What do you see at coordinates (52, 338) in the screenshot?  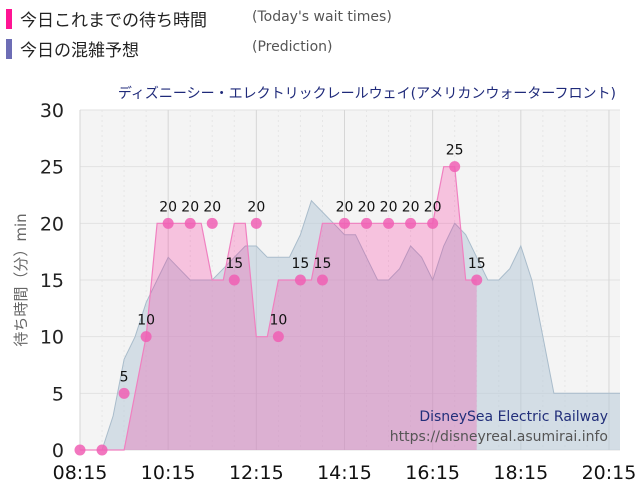 I see `y-tick-2: 10` at bounding box center [52, 338].